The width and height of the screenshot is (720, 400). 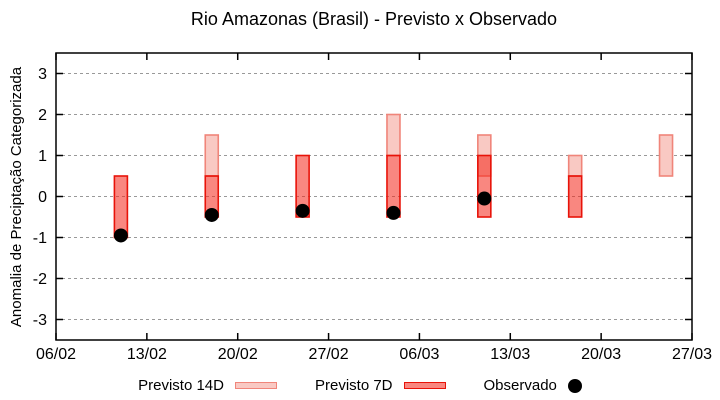 I want to click on legend-label-previsto-14d: Previsto 14D, so click(x=181, y=385).